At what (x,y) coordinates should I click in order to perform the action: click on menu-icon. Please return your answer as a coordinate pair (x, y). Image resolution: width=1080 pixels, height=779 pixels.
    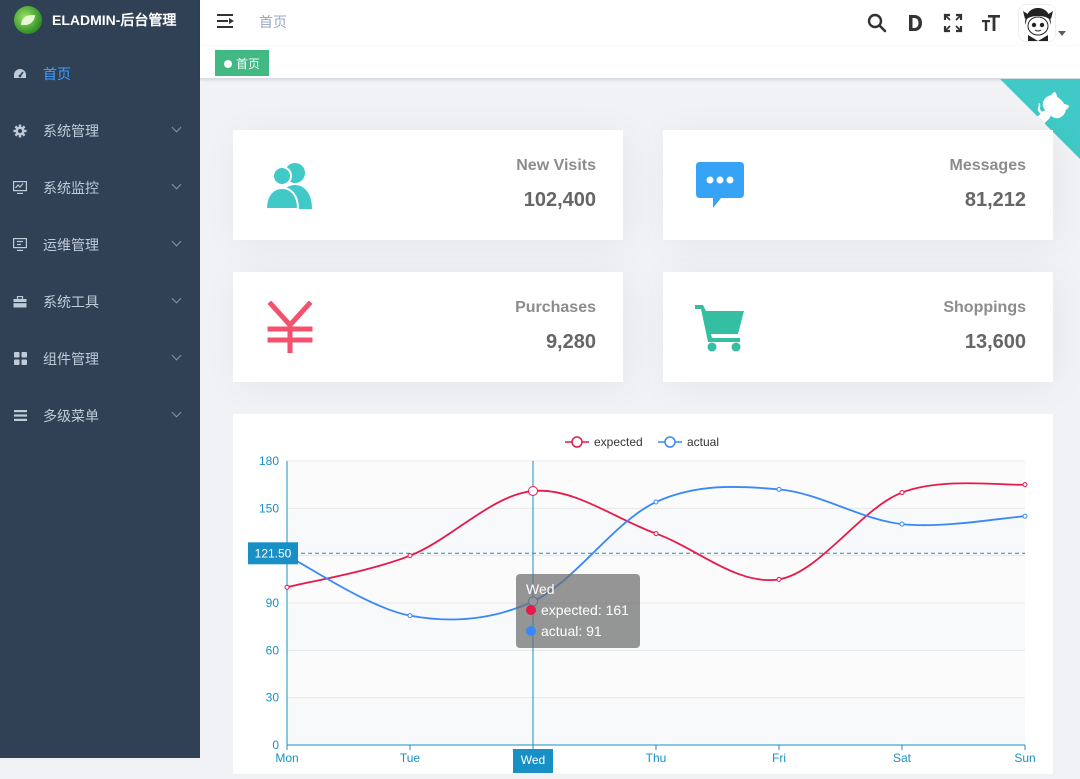
    Looking at the image, I should click on (20, 416).